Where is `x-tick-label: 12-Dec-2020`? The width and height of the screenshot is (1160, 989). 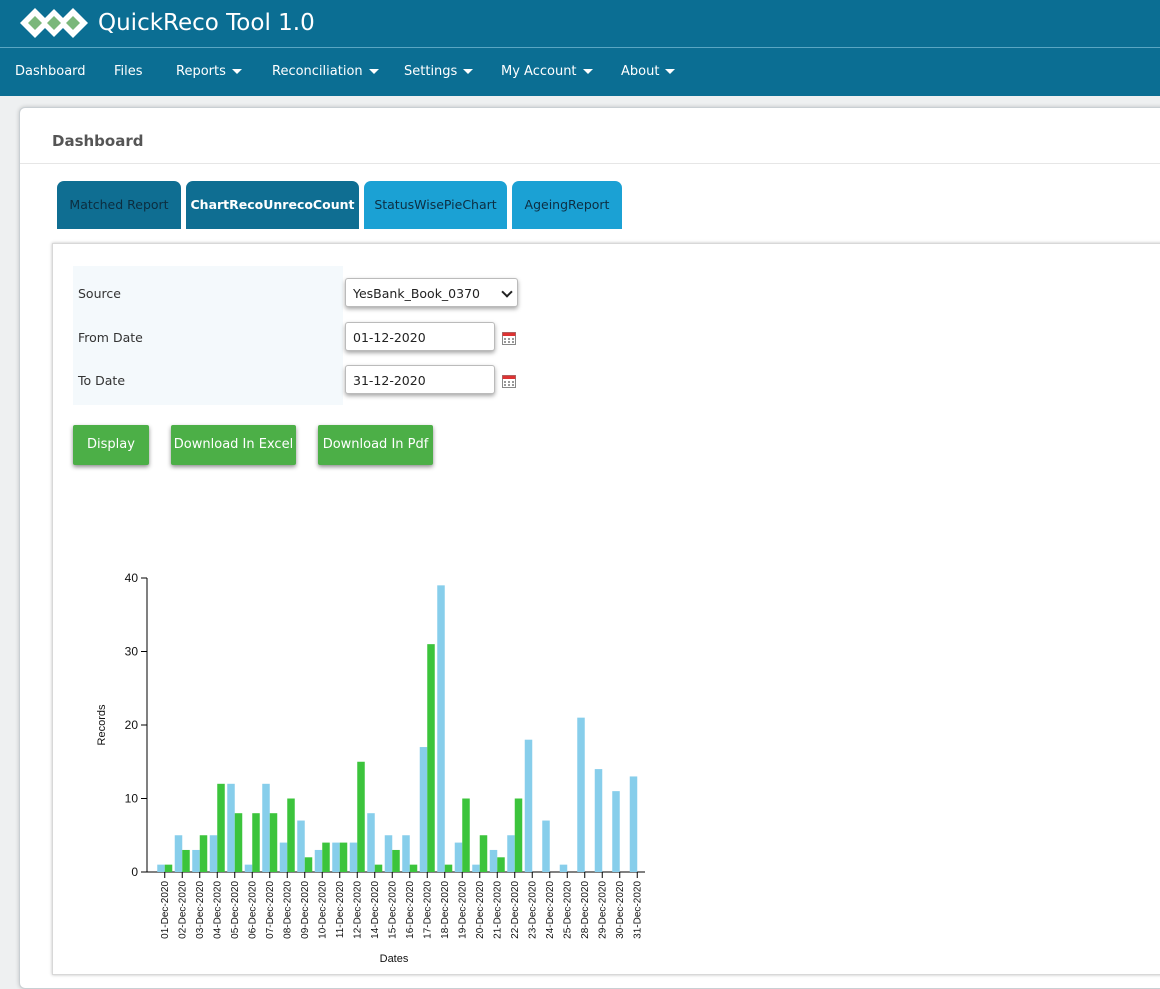
x-tick-label: 12-Dec-2020 is located at coordinates (357, 910).